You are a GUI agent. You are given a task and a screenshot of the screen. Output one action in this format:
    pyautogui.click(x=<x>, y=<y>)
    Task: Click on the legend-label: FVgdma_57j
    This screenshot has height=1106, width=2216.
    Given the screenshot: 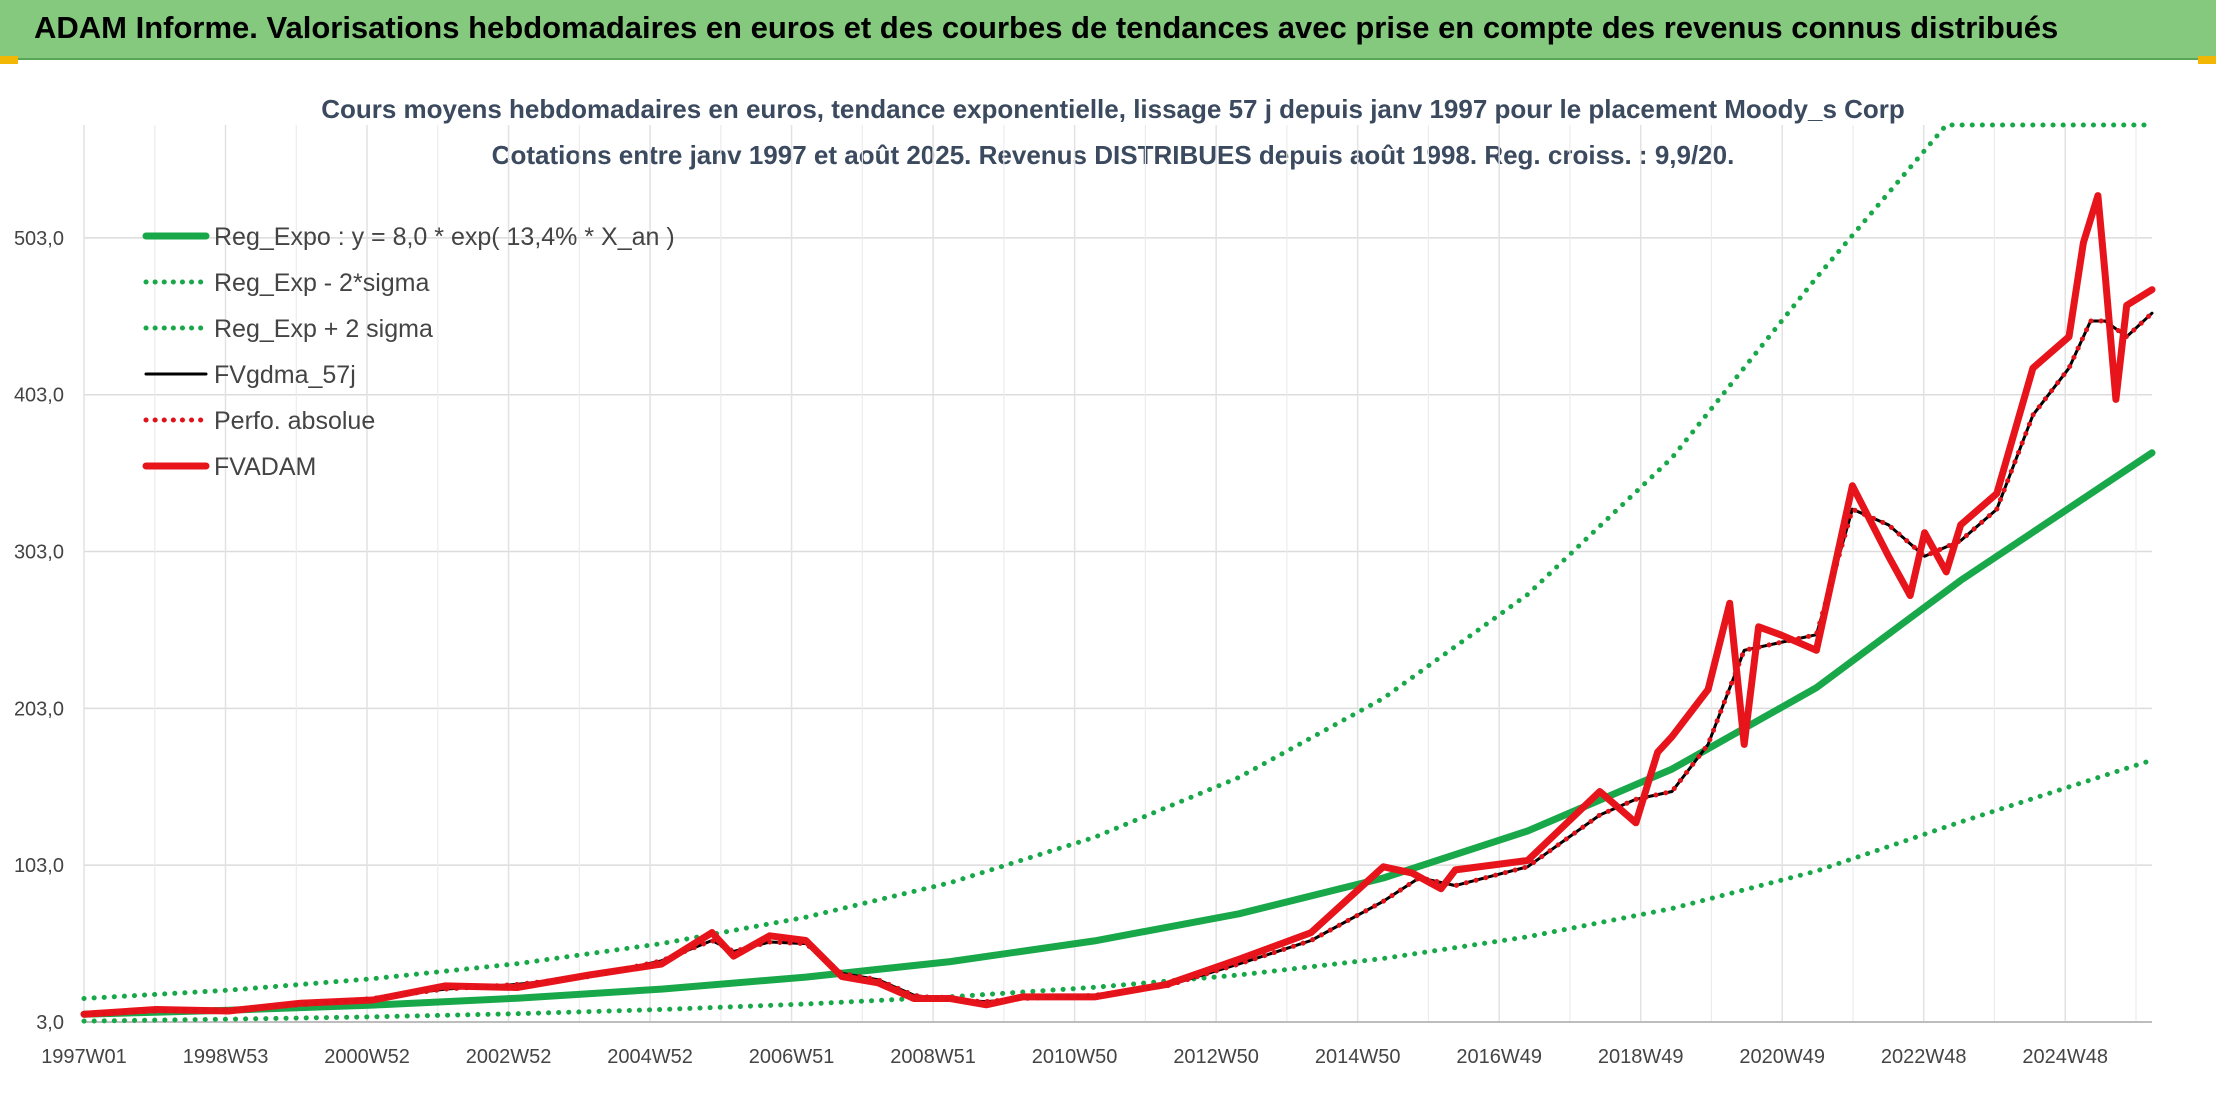 What is the action you would take?
    pyautogui.click(x=285, y=375)
    